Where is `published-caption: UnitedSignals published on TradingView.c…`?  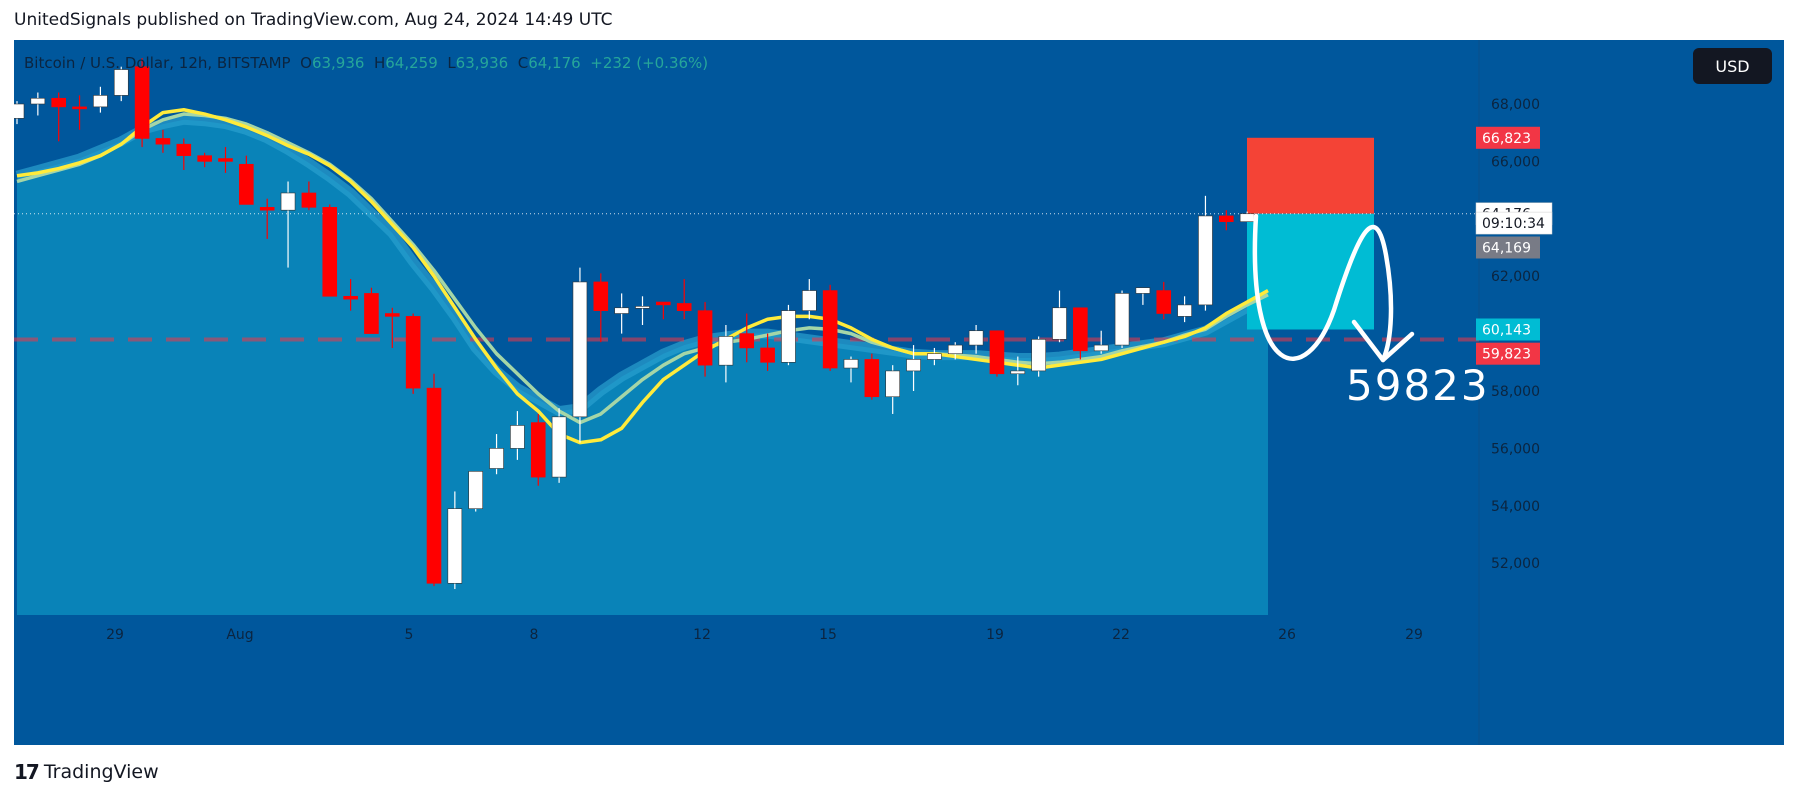 published-caption: UnitedSignals published on TradingView.c… is located at coordinates (313, 20).